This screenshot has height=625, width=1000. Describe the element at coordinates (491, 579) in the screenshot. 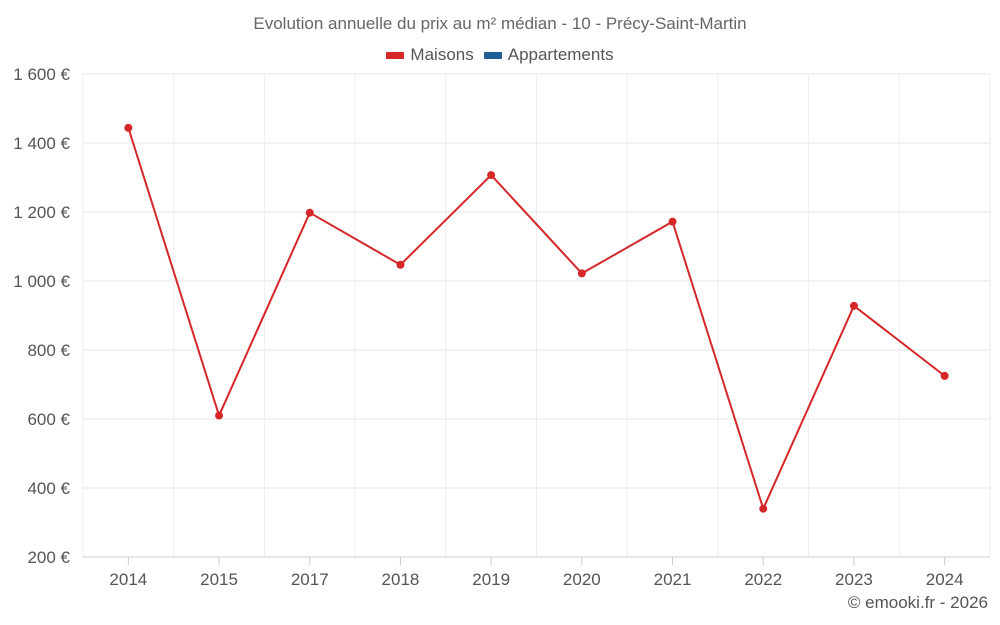

I see `x-tick-label: 2019` at that location.